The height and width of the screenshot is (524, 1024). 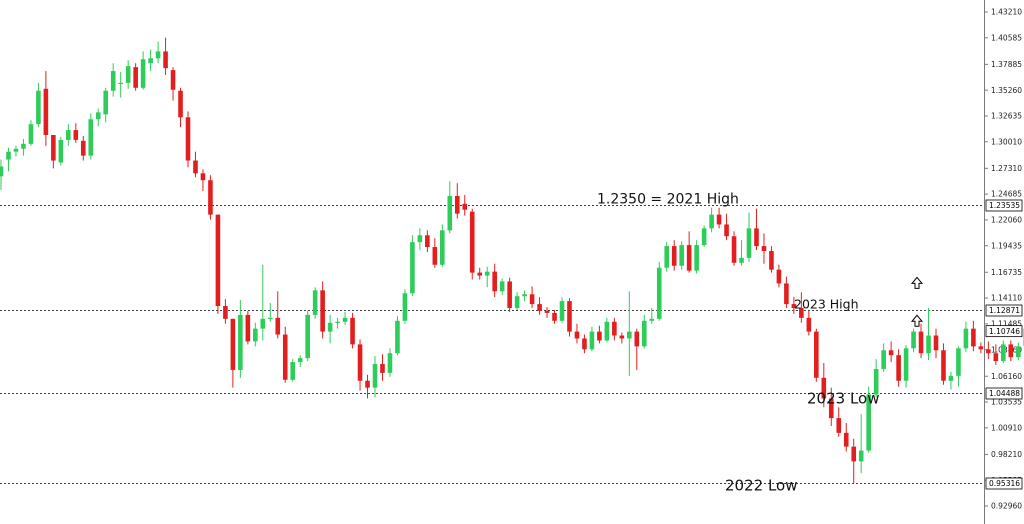 I want to click on current-price-label: 1.10746, so click(x=1004, y=331).